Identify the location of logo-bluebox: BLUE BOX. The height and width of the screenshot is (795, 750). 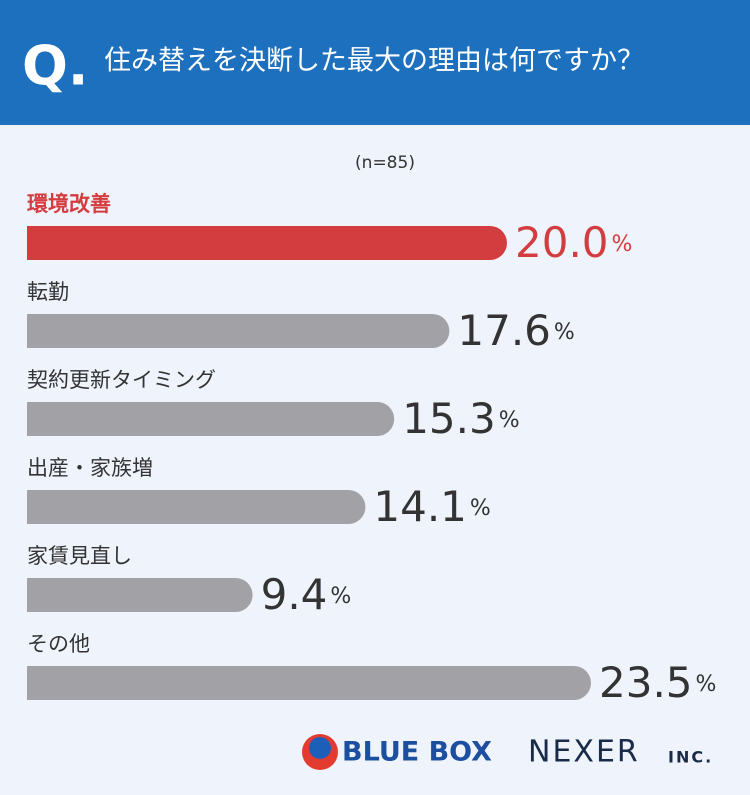
(417, 752).